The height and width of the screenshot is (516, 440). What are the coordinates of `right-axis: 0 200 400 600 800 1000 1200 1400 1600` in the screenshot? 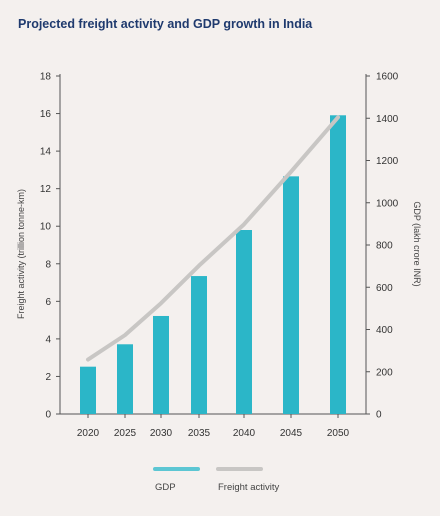 It's located at (382, 246).